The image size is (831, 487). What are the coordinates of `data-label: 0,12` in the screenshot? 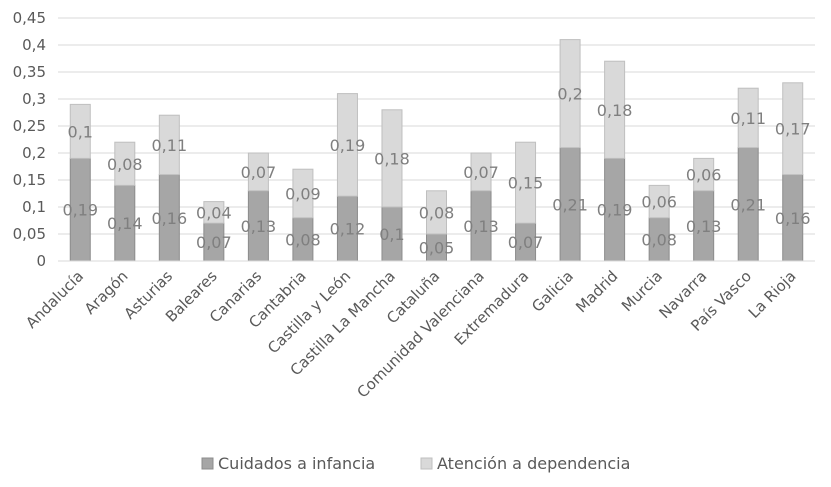 It's located at (348, 229).